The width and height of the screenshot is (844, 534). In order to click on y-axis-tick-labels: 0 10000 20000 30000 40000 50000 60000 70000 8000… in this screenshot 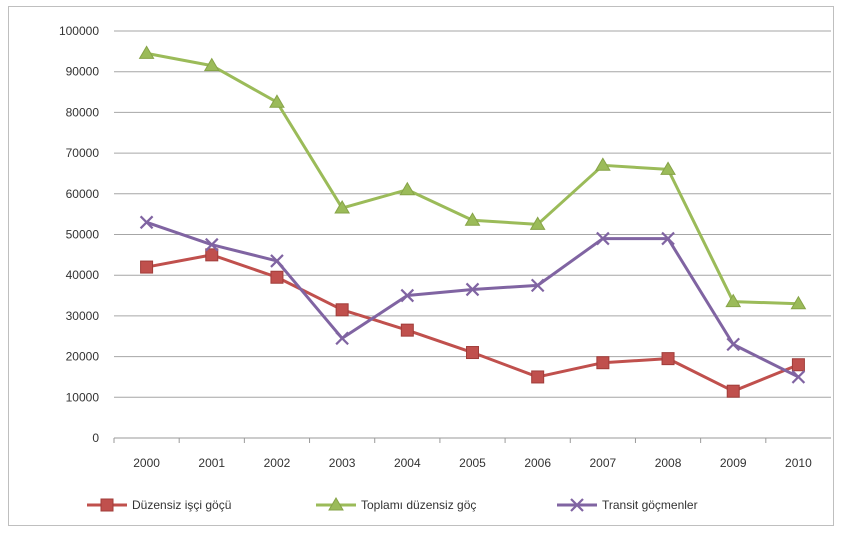, I will do `click(79, 234)`.